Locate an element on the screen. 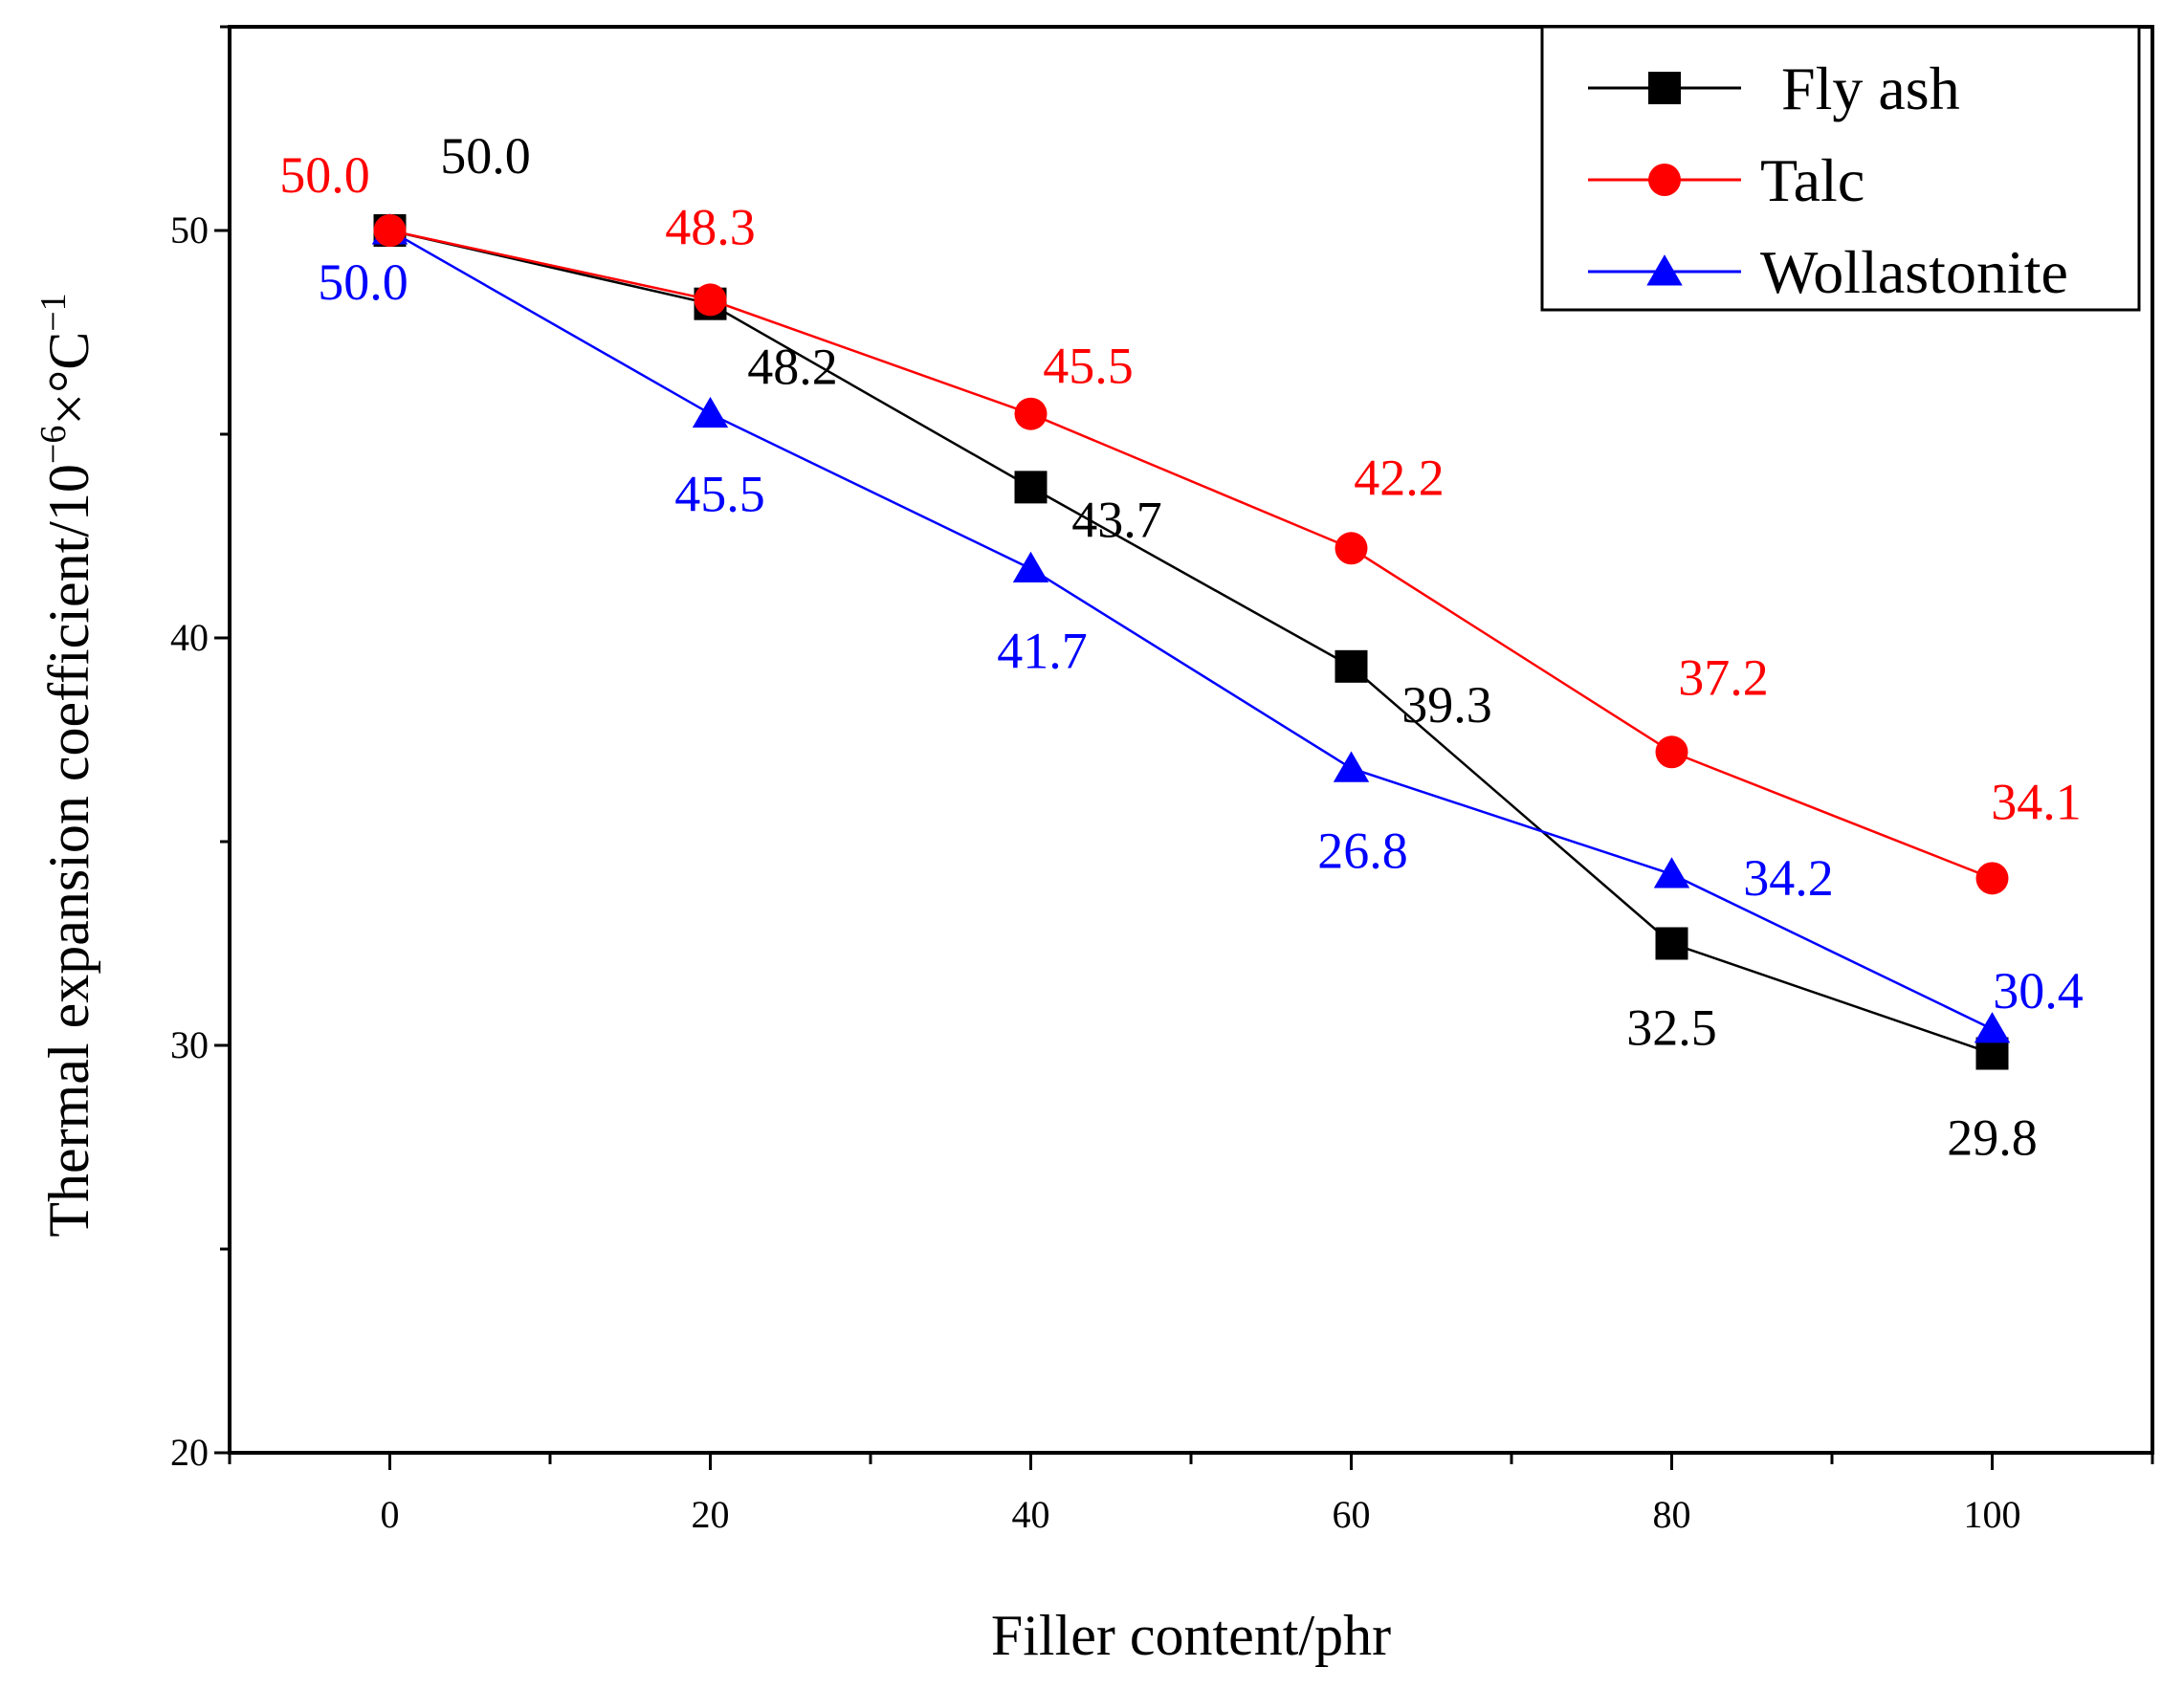  x-tick-label: 20 is located at coordinates (711, 1514).